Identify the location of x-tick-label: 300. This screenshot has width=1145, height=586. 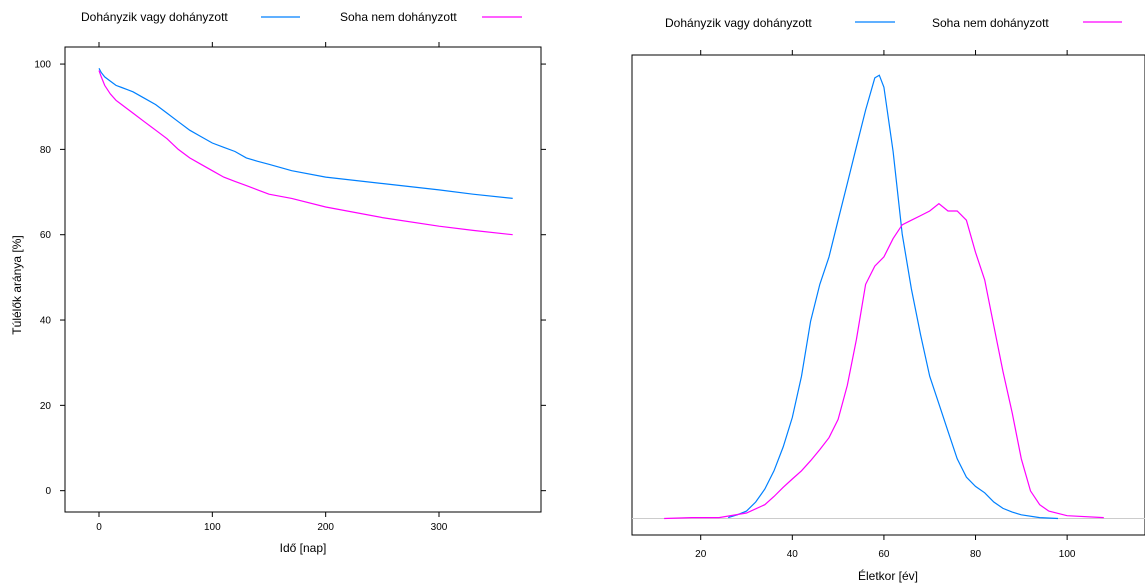
(439, 527).